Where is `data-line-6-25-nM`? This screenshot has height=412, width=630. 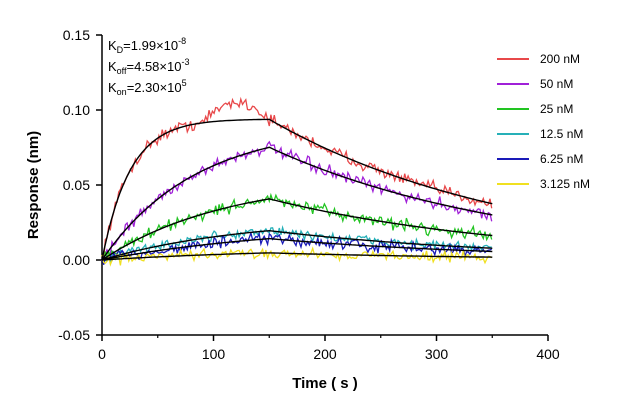
data-line-6-25-nM is located at coordinates (296, 247).